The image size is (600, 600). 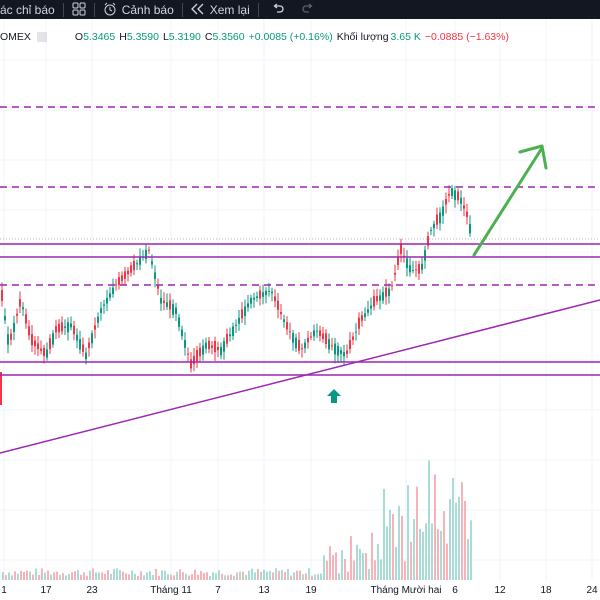 I want to click on change-value: +0.0085 (+0.16%), so click(x=290, y=37).